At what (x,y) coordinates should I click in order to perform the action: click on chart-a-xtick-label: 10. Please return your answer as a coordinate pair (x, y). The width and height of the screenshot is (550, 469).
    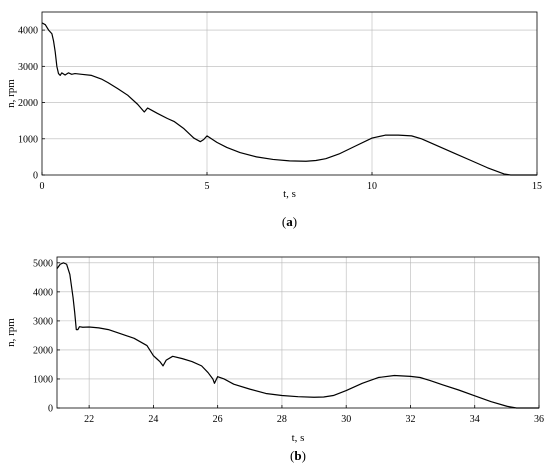
    Looking at the image, I should click on (372, 186).